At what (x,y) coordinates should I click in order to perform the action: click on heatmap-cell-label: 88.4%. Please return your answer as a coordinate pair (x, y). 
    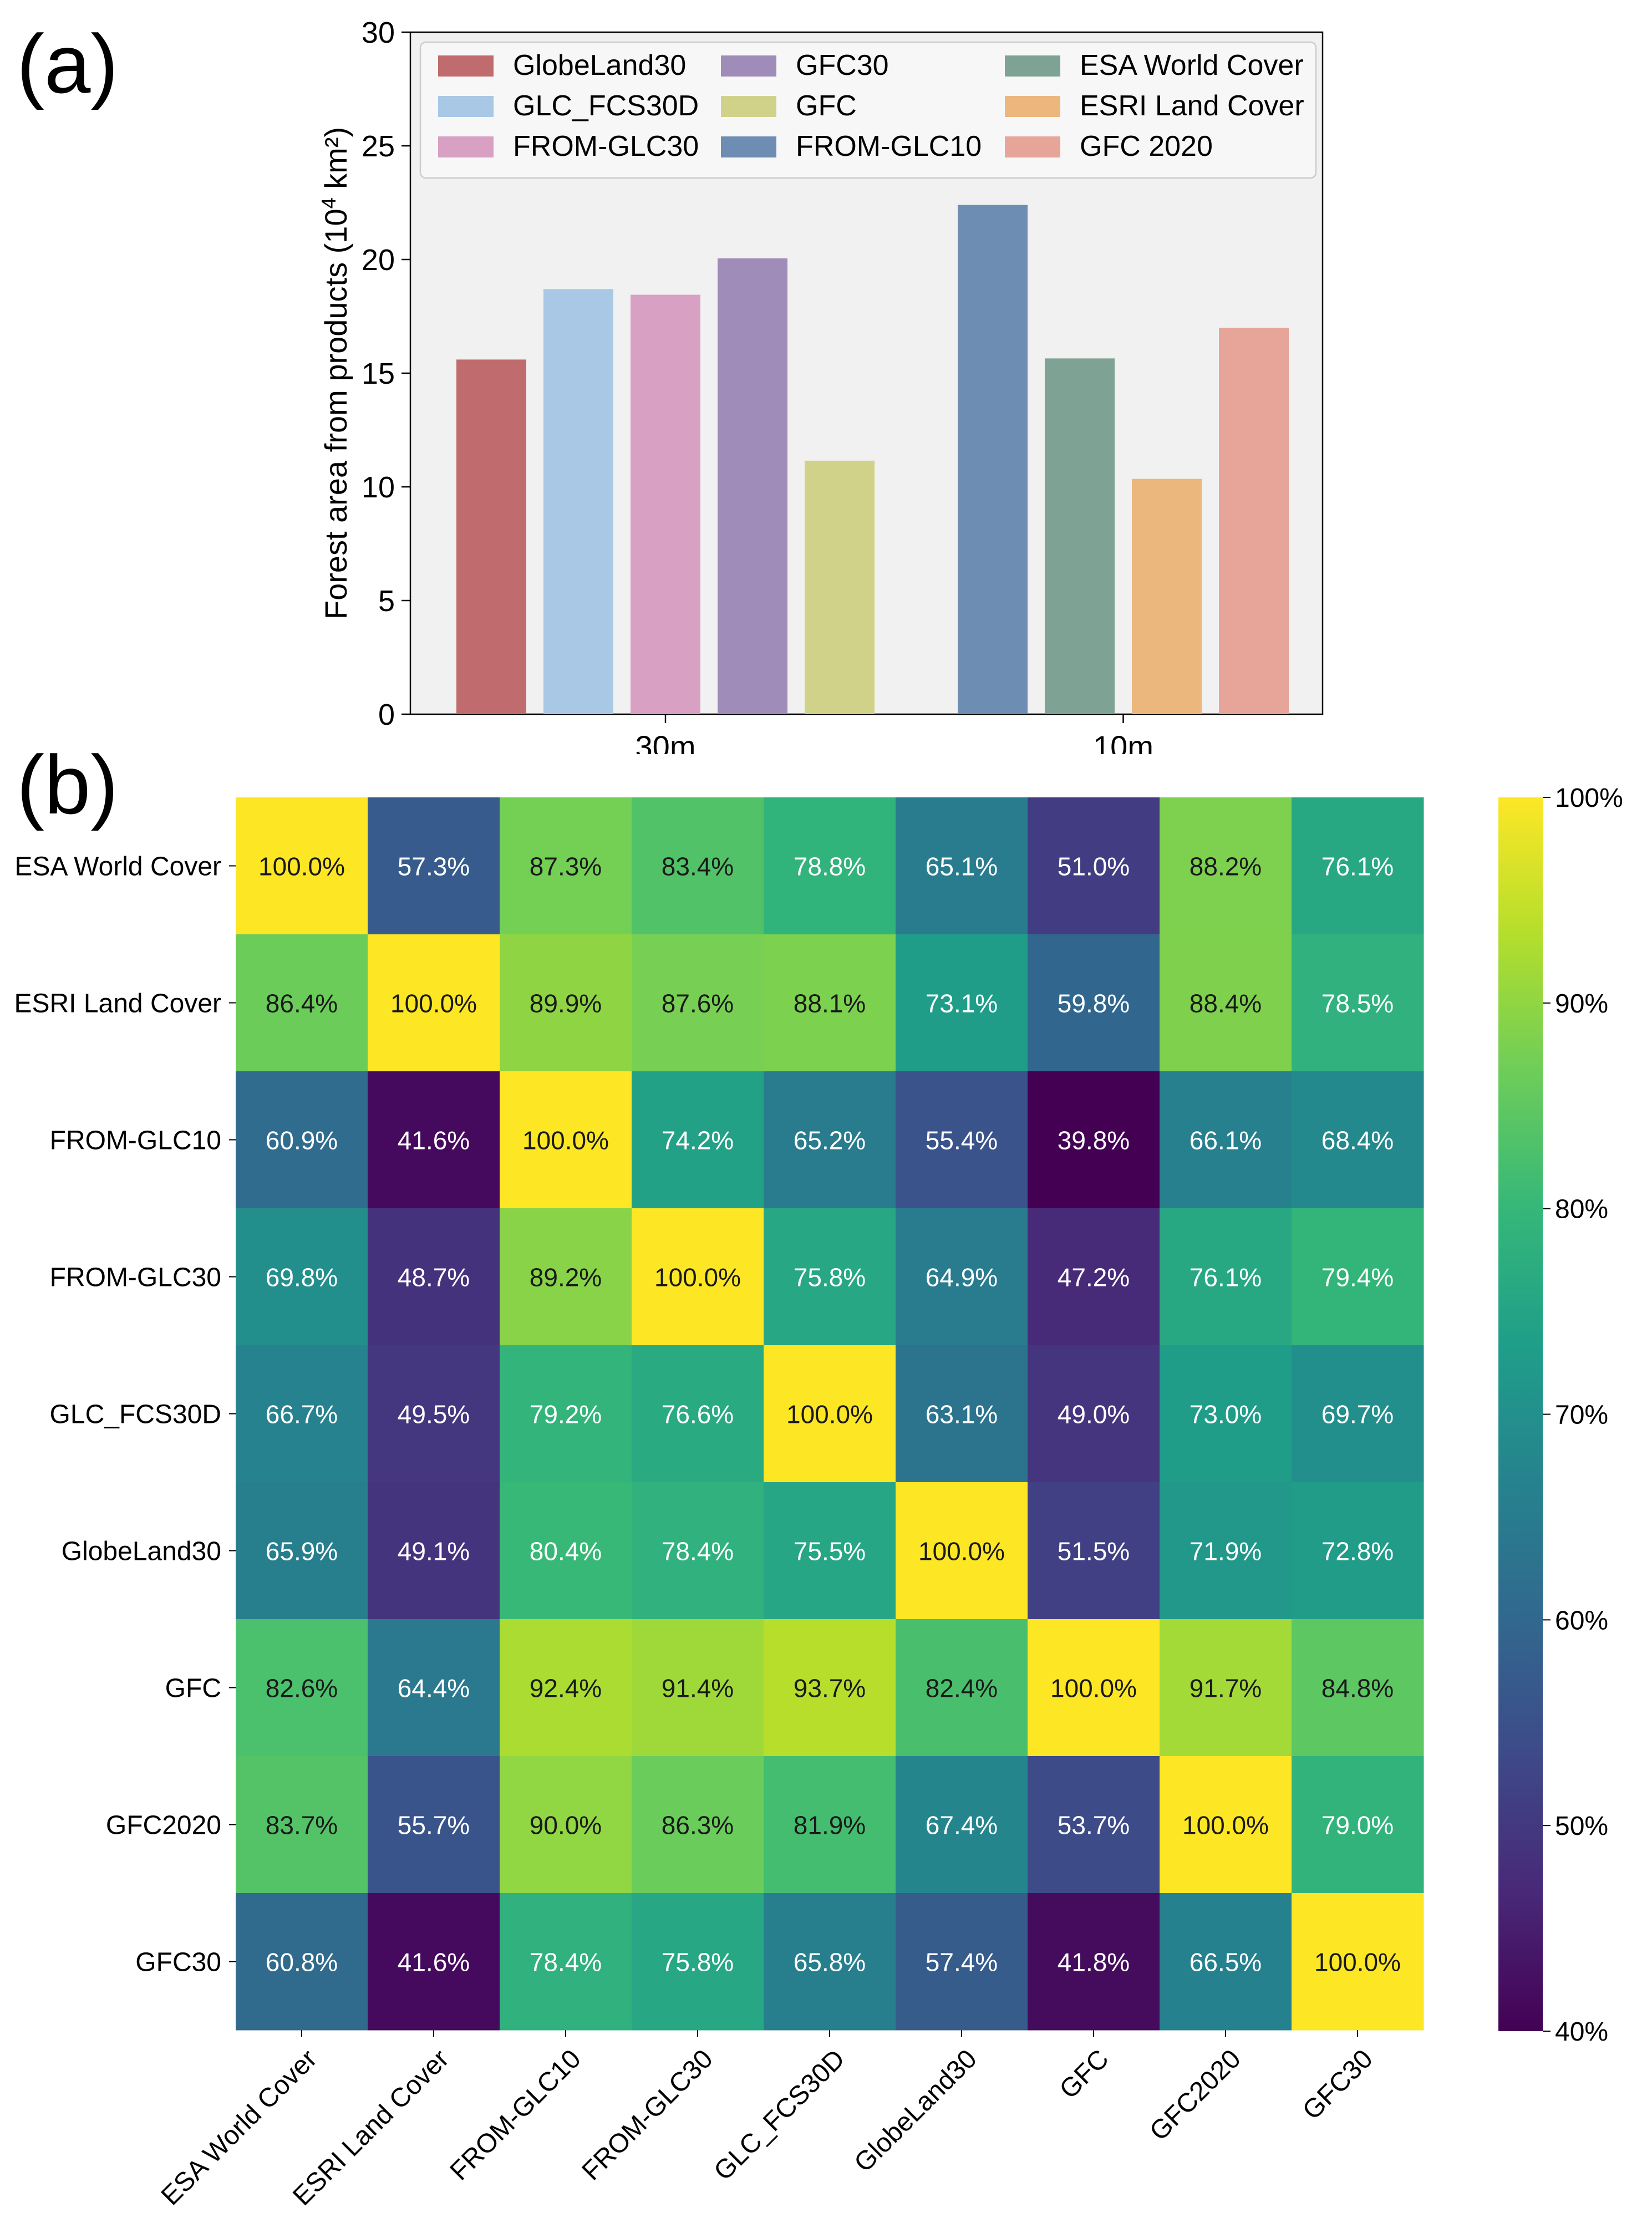
    Looking at the image, I should click on (1226, 1004).